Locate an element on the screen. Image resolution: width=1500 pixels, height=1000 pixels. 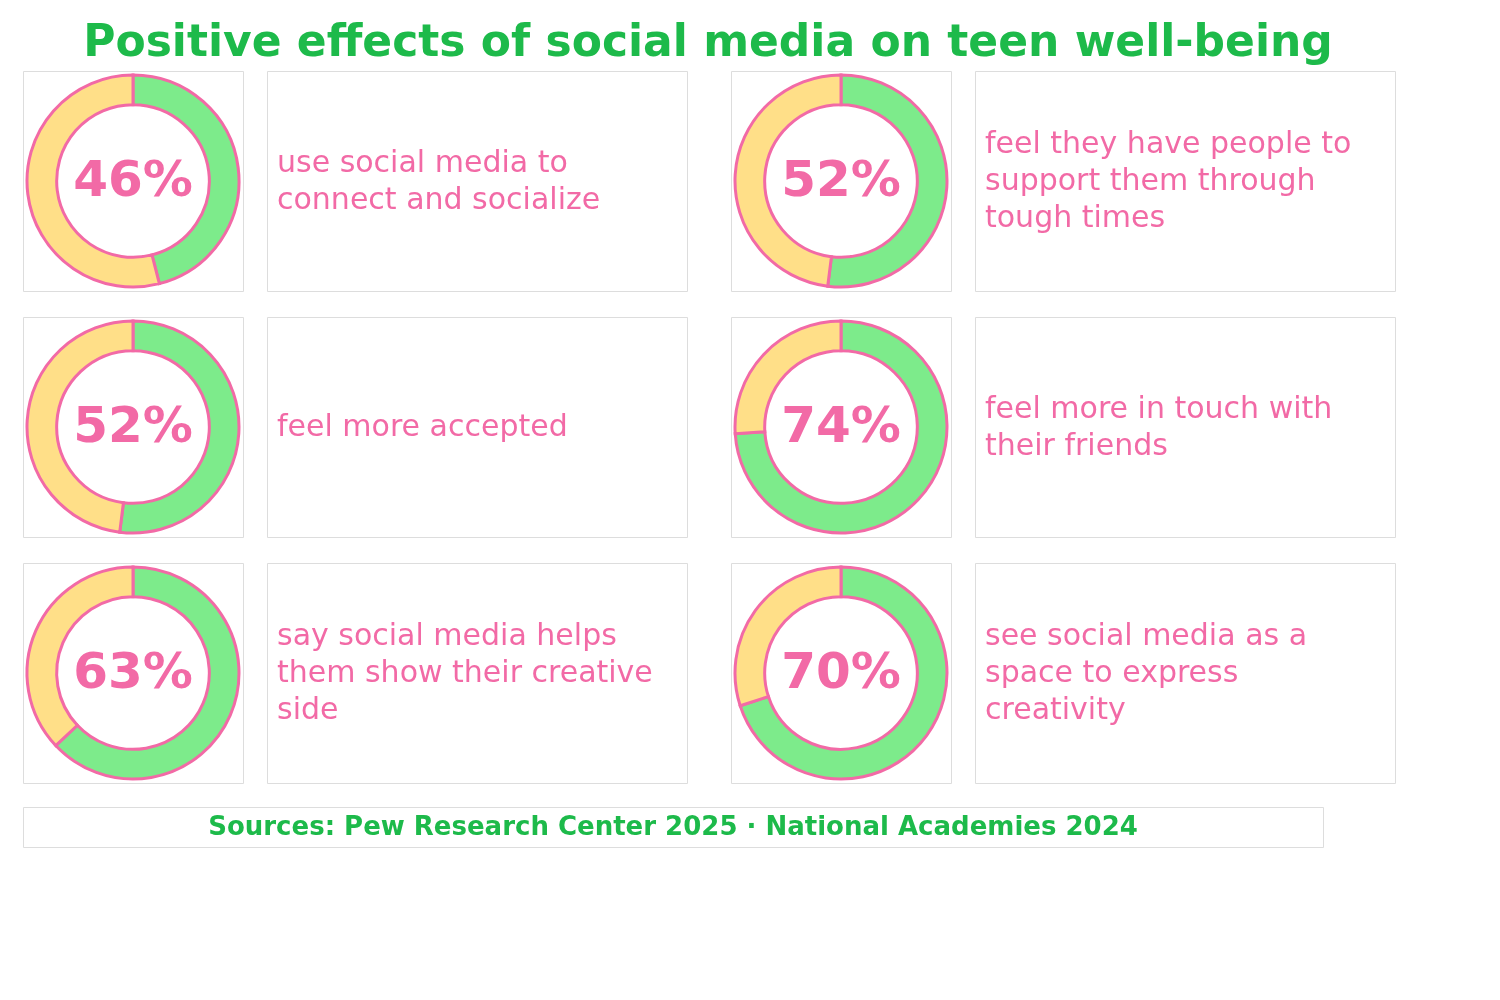
data-label: 46% is located at coordinates (133, 179).